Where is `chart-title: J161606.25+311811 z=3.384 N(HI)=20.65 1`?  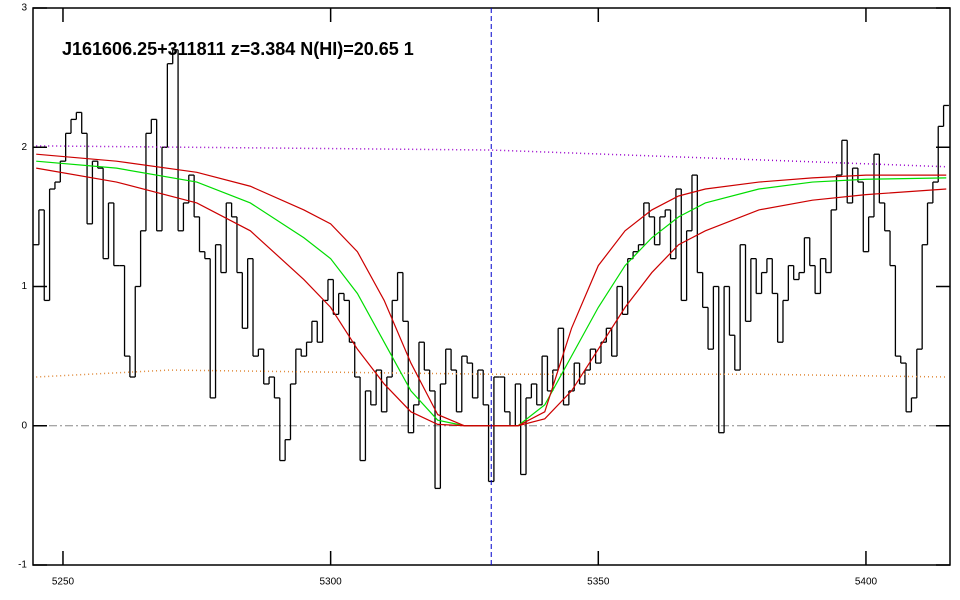 chart-title: J161606.25+311811 z=3.384 N(HI)=20.65 1 is located at coordinates (238, 49).